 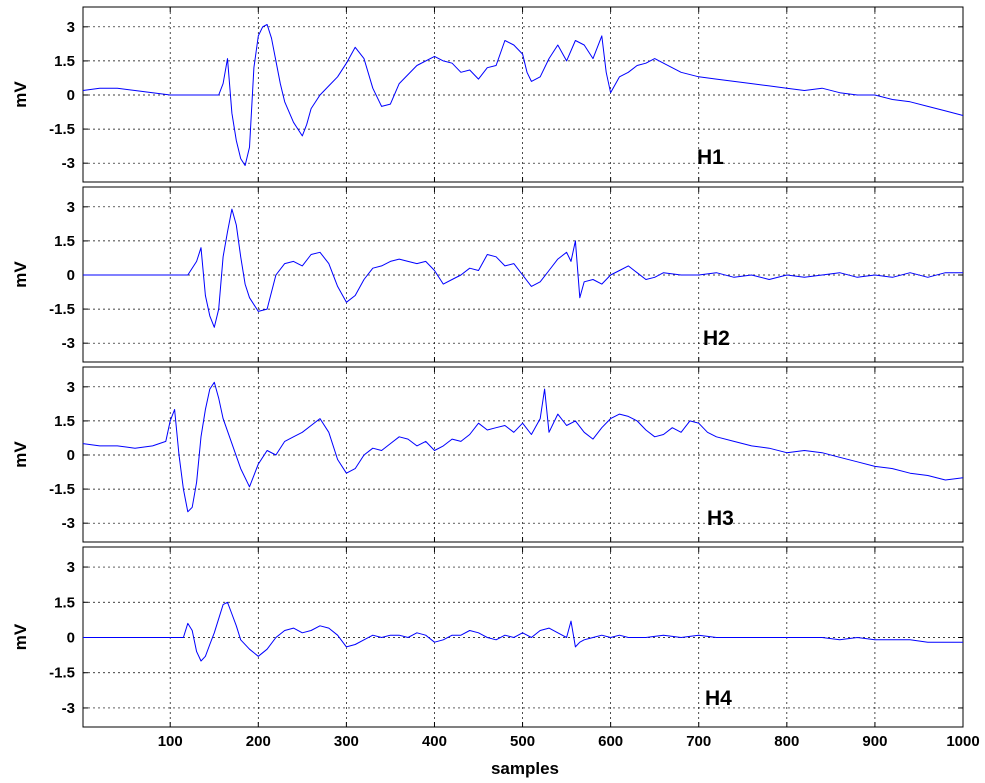 What do you see at coordinates (786, 741) in the screenshot?
I see `x-tick-label: 800` at bounding box center [786, 741].